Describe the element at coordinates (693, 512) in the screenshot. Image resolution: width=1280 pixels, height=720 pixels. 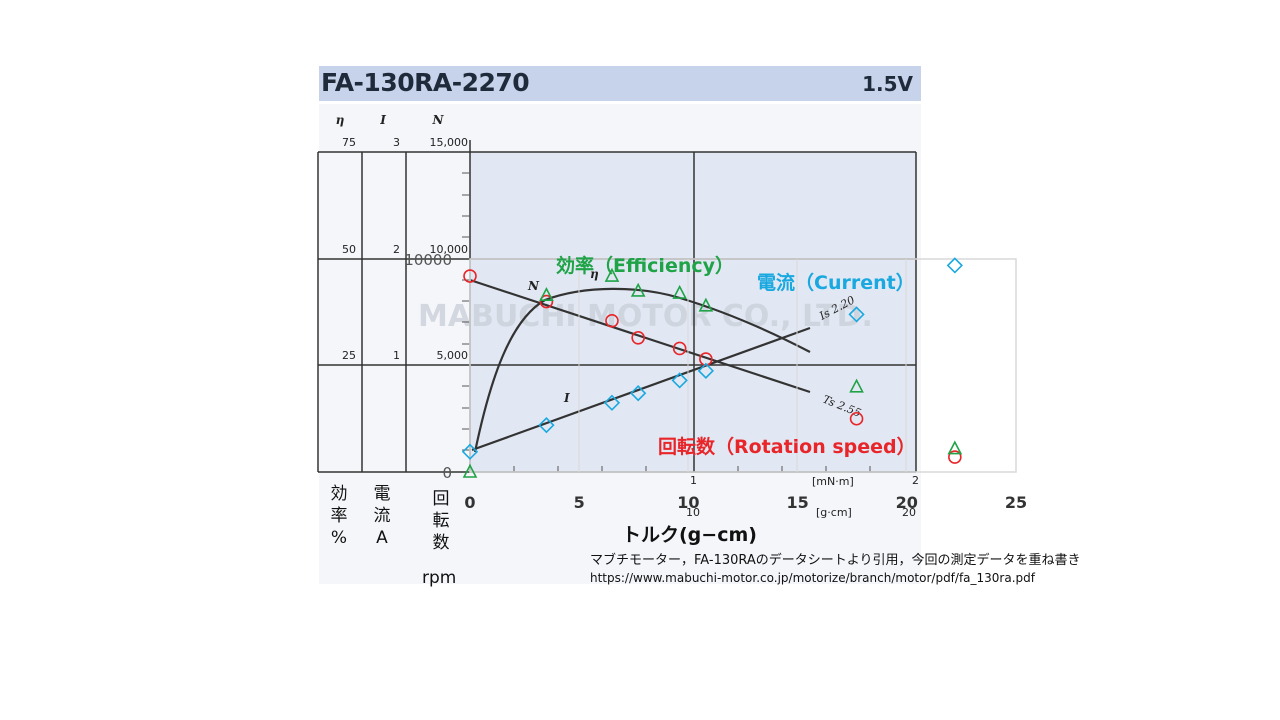
I see `gcm-tick: 10` at that location.